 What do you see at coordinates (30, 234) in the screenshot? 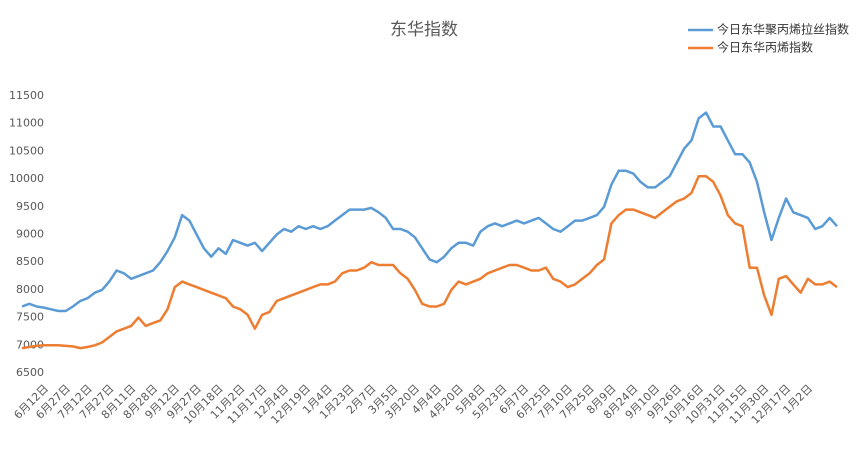
I see `y-tick-label: 9000` at bounding box center [30, 234].